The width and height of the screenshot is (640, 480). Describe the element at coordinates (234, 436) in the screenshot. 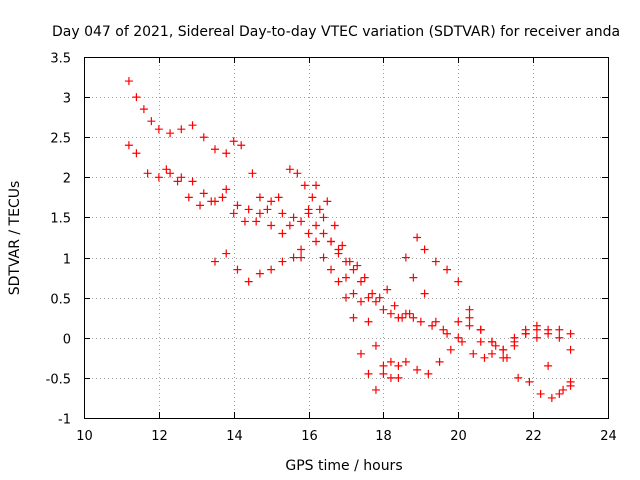

I see `x-tick-label: 14` at that location.